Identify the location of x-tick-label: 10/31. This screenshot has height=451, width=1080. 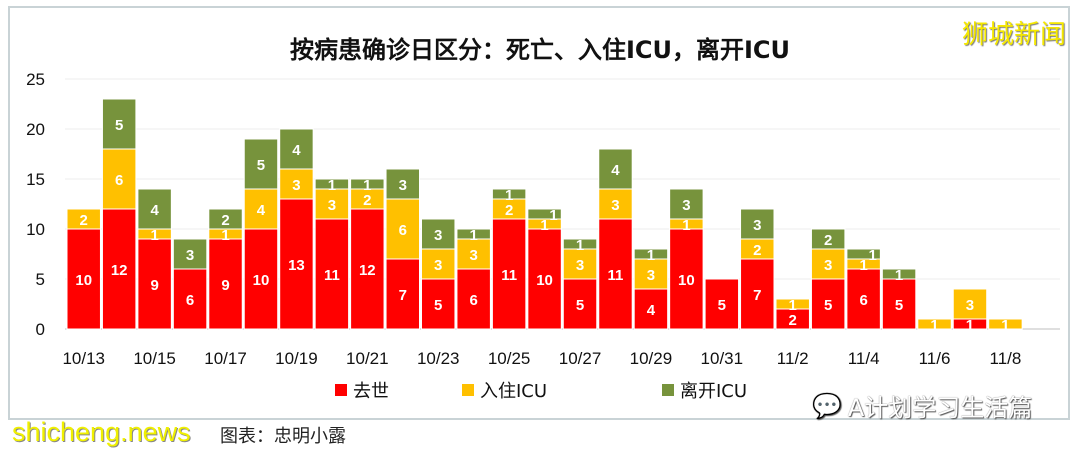
(722, 358).